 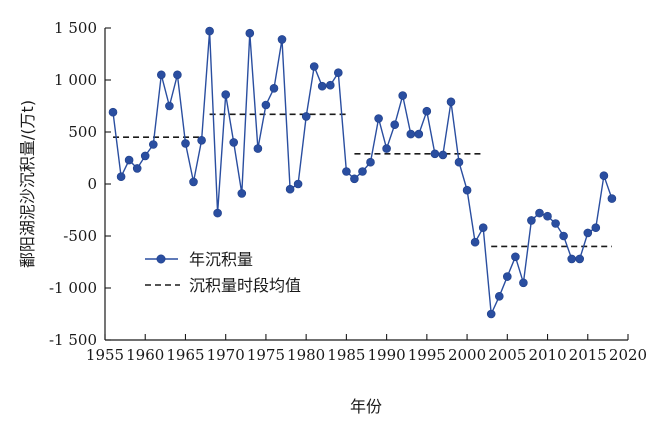 What do you see at coordinates (27, 184) in the screenshot?
I see `y-axis-title: 鄱阳湖泥沙沉积量/(万t)` at bounding box center [27, 184].